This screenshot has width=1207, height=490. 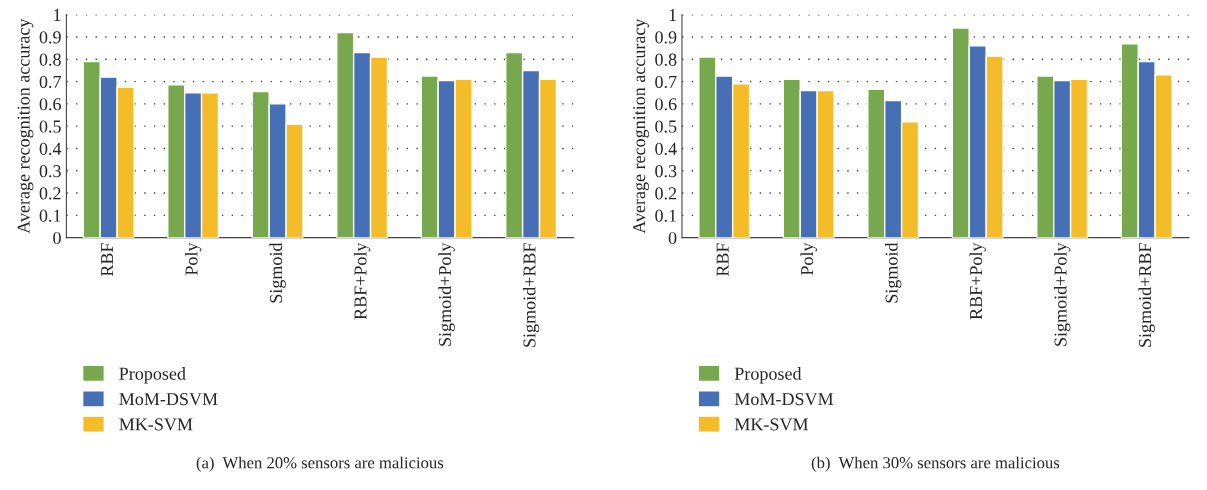 What do you see at coordinates (320, 464) in the screenshot?
I see `text: (a) When 20% sensors are malicious` at bounding box center [320, 464].